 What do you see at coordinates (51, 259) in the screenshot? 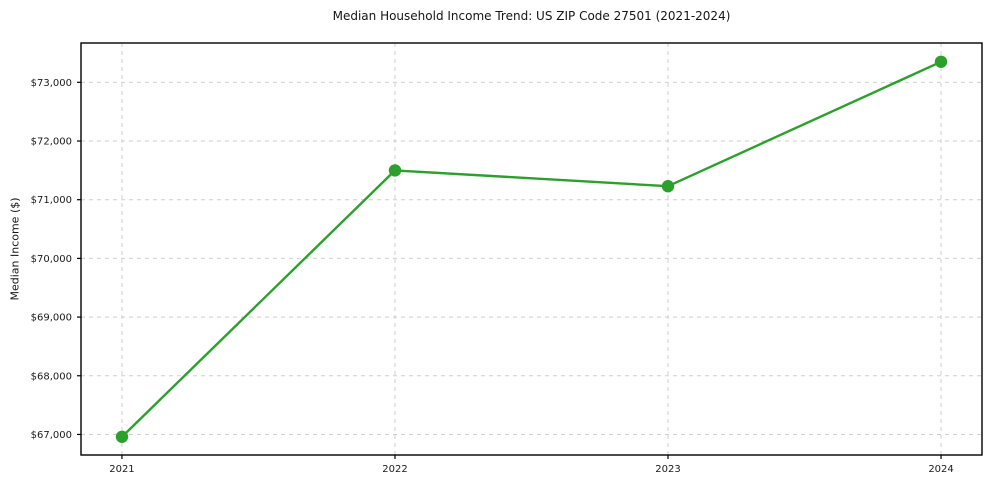
I see `y-tick-label: $70,000` at bounding box center [51, 259].